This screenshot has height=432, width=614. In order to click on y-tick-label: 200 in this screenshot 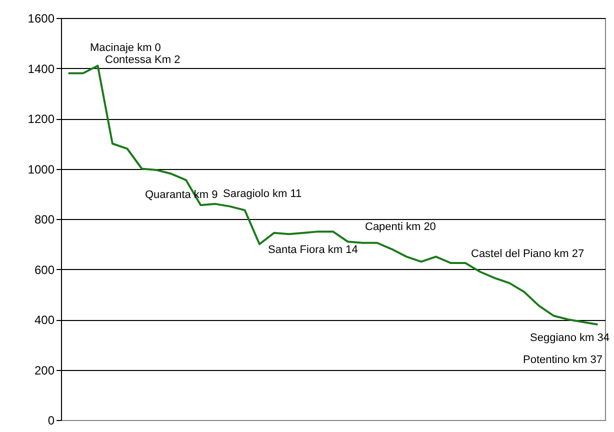, I will do `click(44, 370)`.